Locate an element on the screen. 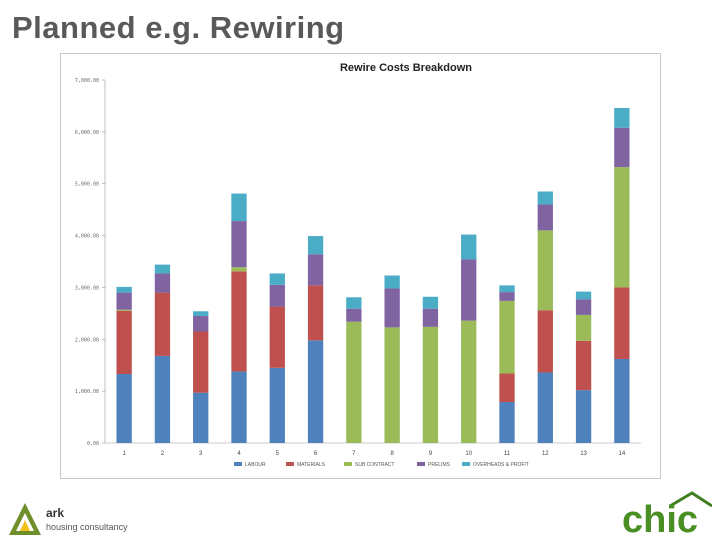  y-tick-label: 4,000.00 is located at coordinates (87, 237).